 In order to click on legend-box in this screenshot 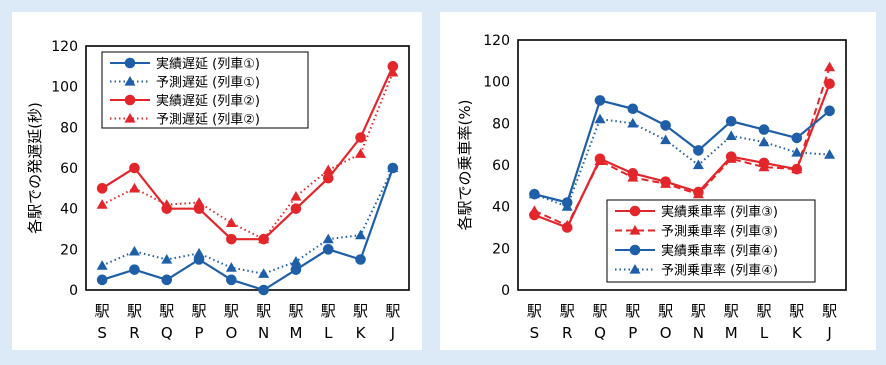, I will do `click(711, 241)`.